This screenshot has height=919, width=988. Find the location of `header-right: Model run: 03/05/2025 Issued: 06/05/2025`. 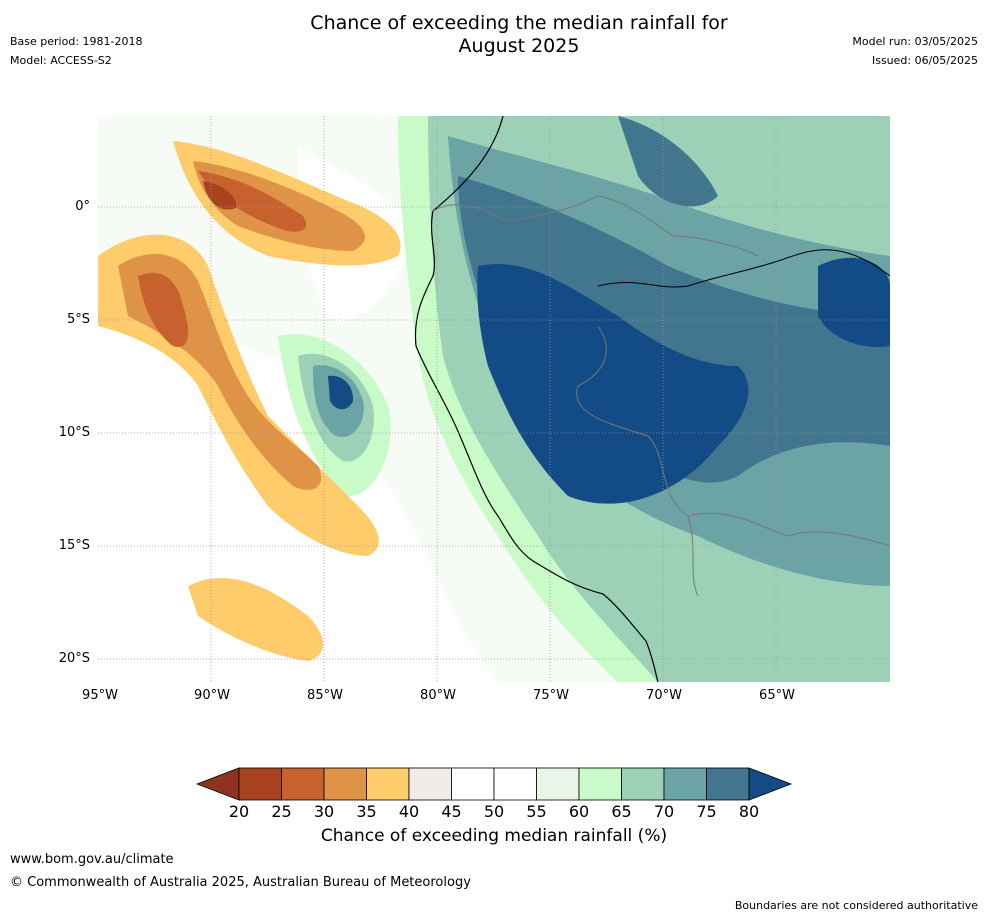

header-right: Model run: 03/05/2025 Issued: 06/05/2025 is located at coordinates (915, 51).